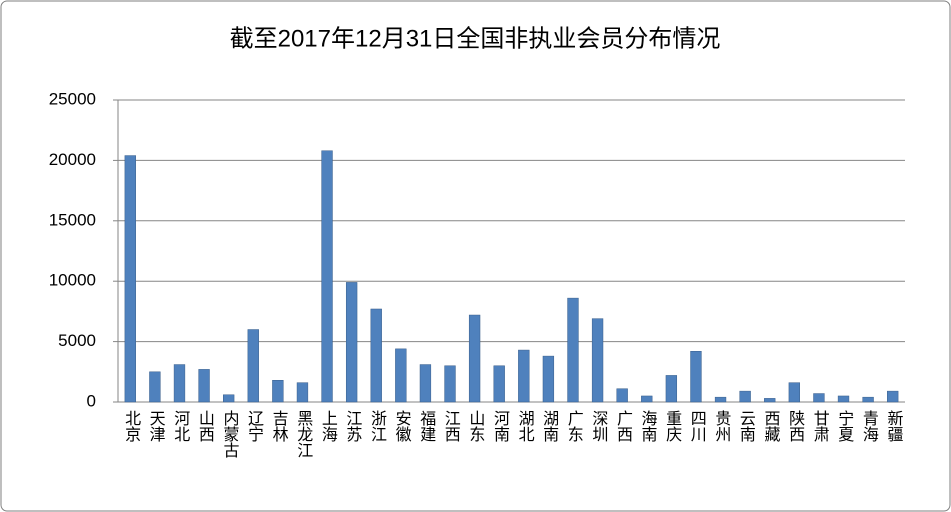 This screenshot has width=951, height=512. What do you see at coordinates (303, 434) in the screenshot?
I see `x-tick-label: 黑龙江` at bounding box center [303, 434].